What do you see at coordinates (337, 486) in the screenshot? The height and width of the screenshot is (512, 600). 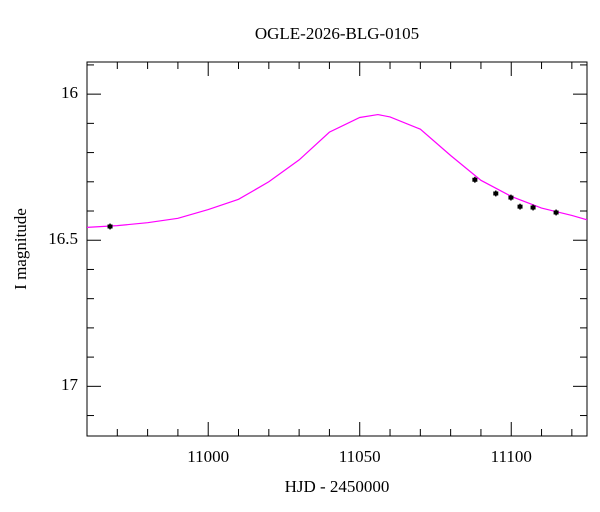 I see `x-axis-label: HJD - 2450000` at bounding box center [337, 486].